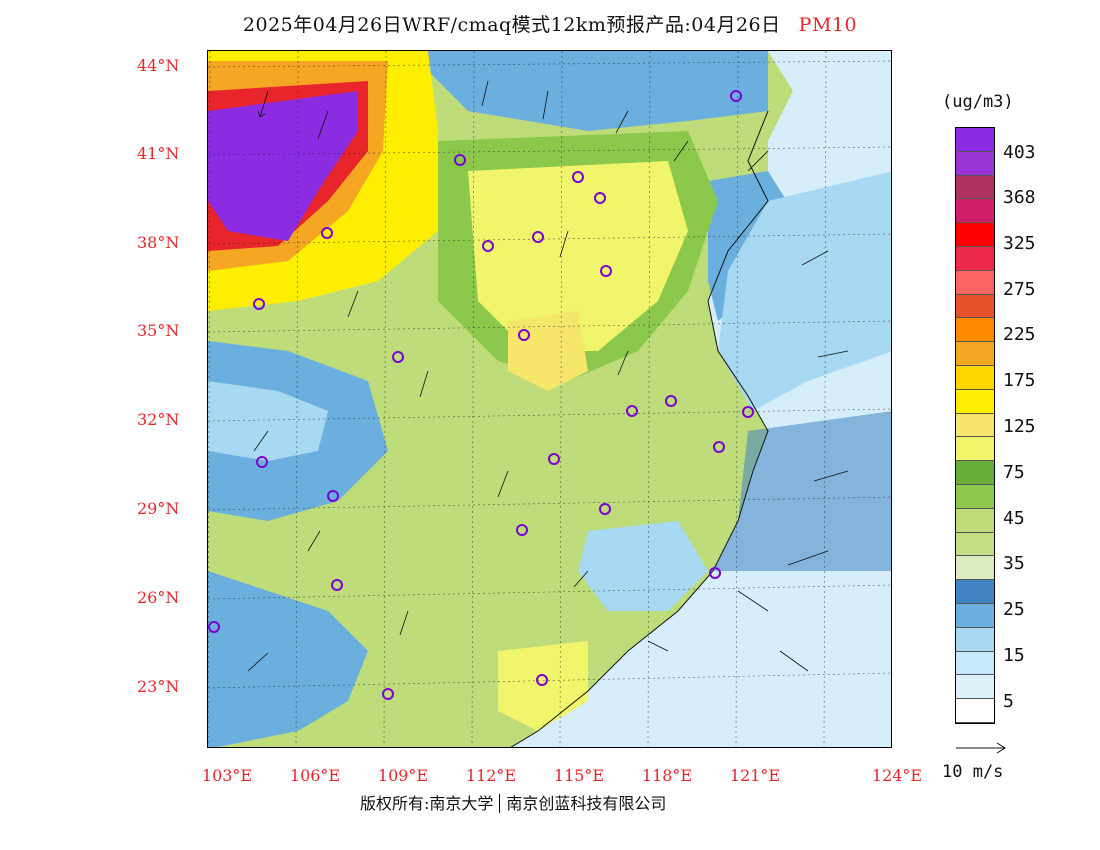  Describe the element at coordinates (511, 25) in the screenshot. I see `title-main: 2025年04月26日WRF/cmaq模式12km预报产品:04月26日` at that location.